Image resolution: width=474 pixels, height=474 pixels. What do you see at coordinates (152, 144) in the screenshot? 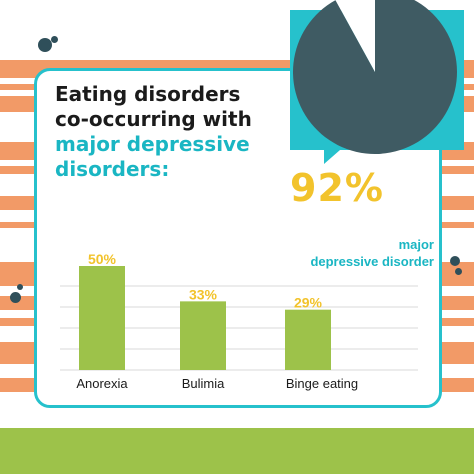
I see `title-line: major depressive` at bounding box center [152, 144].